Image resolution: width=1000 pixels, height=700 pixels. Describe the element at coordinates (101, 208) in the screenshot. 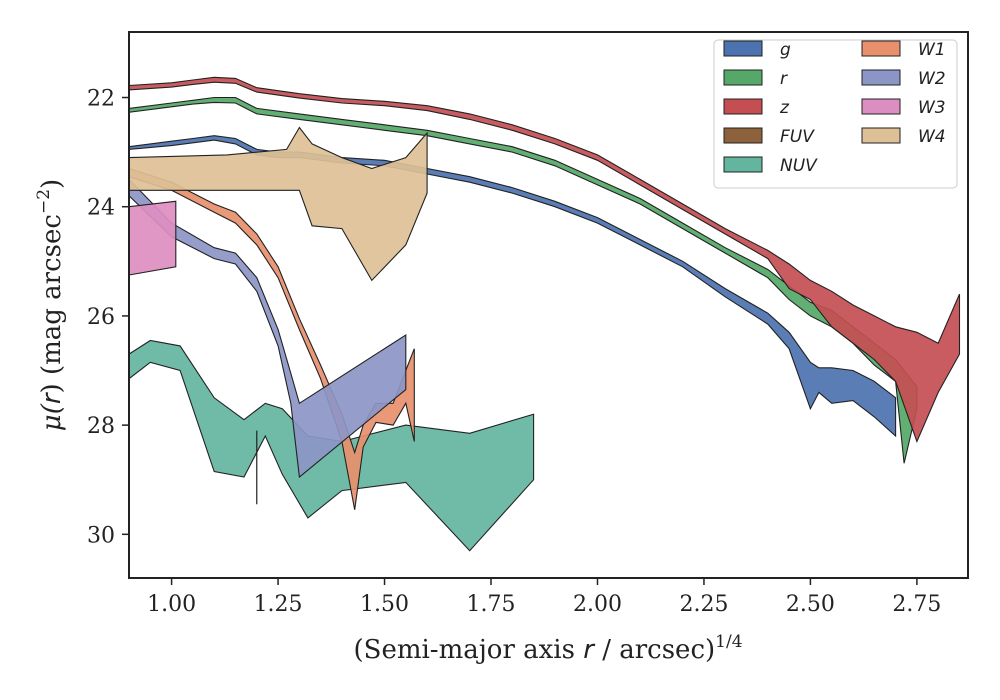

I see `y-tick-label: 24` at that location.